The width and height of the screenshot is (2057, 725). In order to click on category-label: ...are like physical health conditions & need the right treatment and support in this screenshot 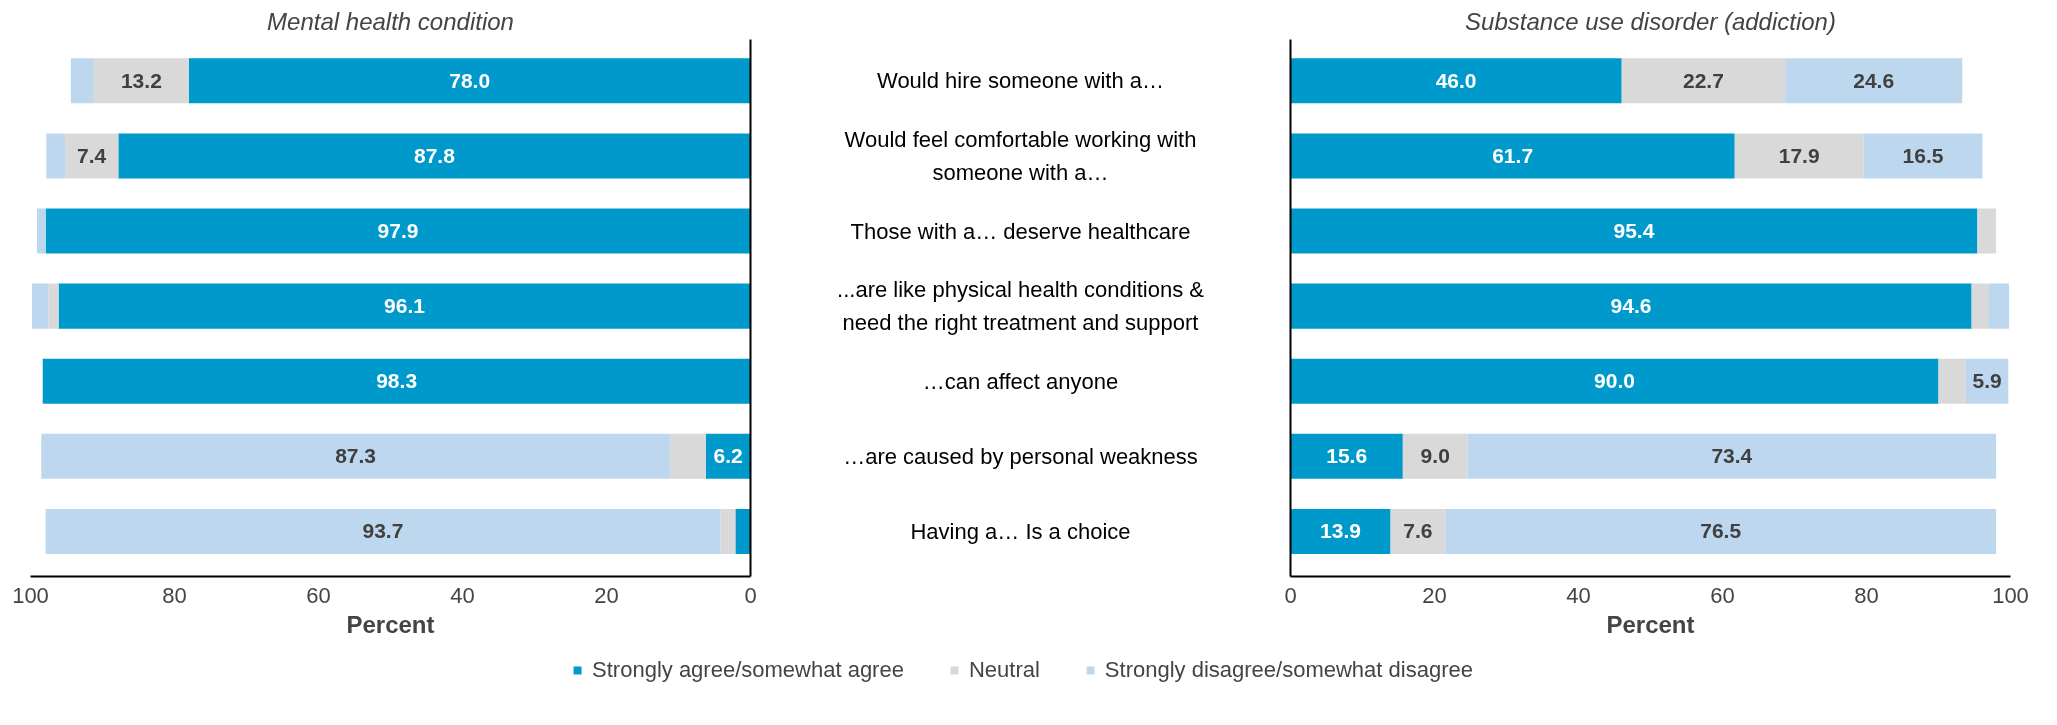, I will do `click(1020, 306)`.